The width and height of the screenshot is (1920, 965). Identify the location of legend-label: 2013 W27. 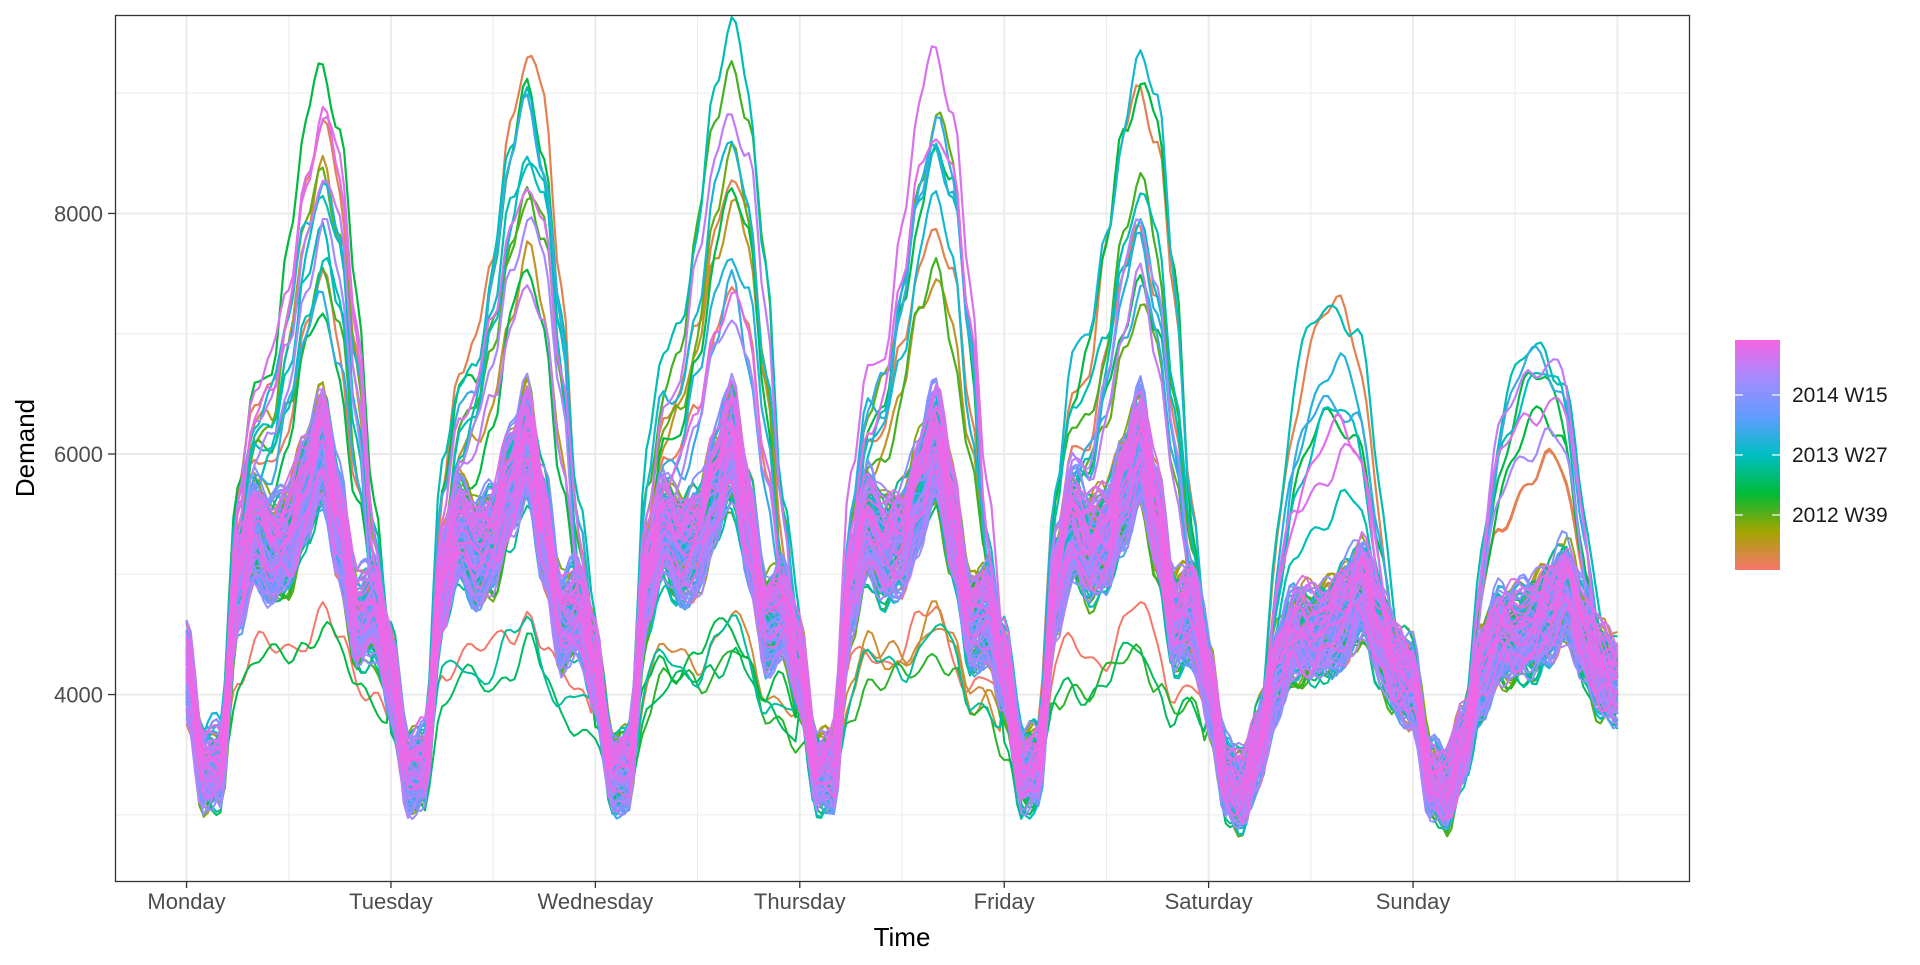
(1840, 455).